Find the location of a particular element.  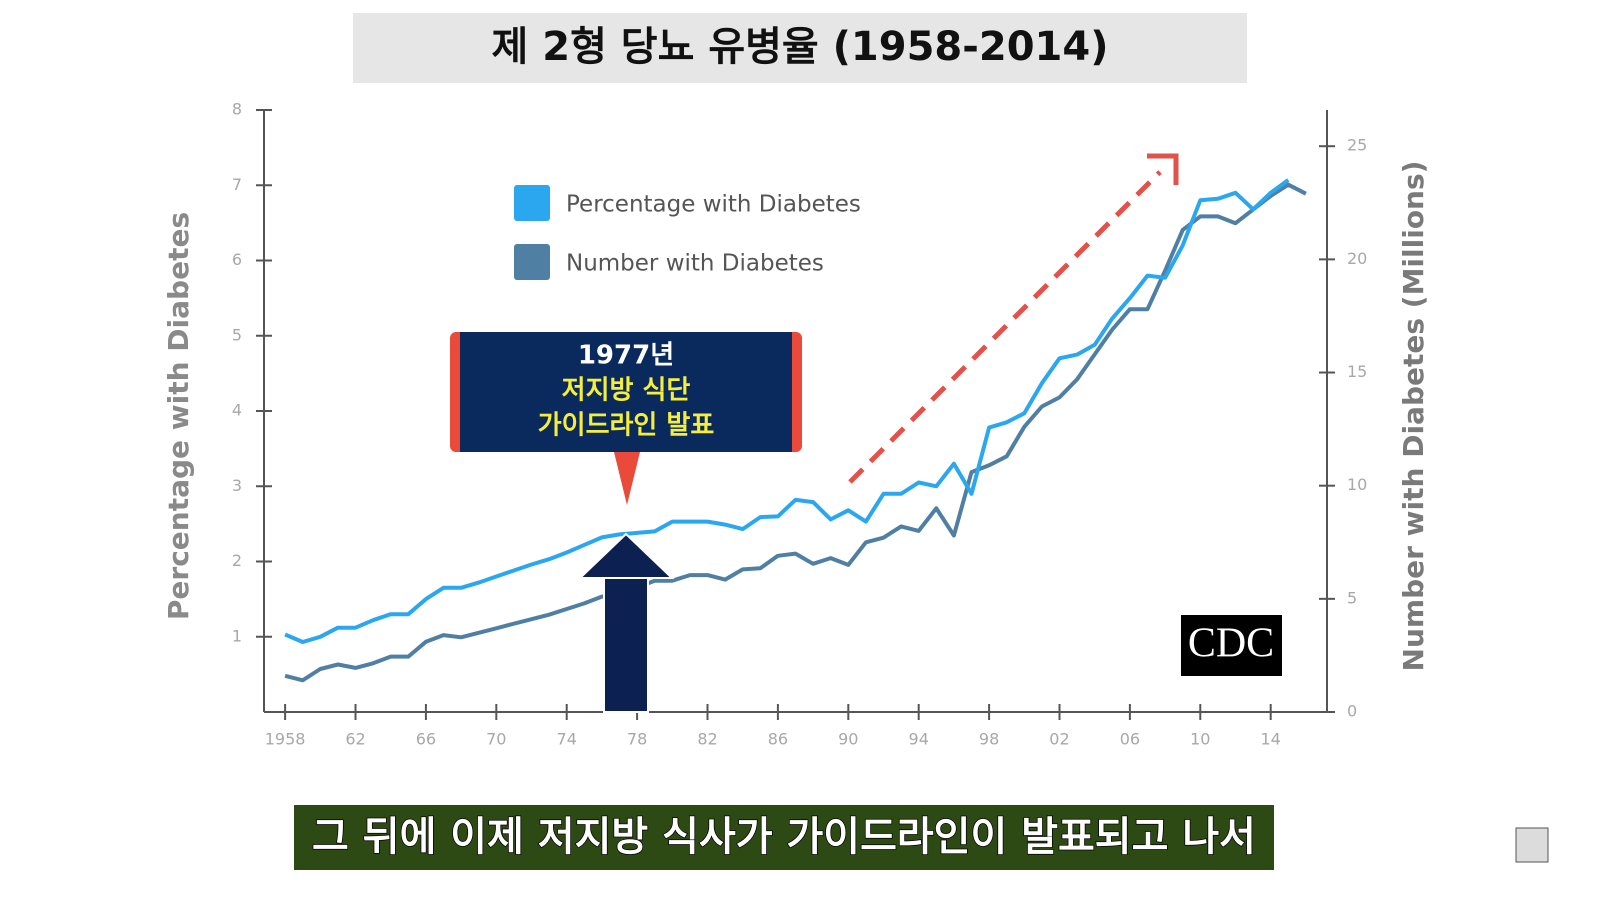

x-tick-label: 66 is located at coordinates (426, 739).